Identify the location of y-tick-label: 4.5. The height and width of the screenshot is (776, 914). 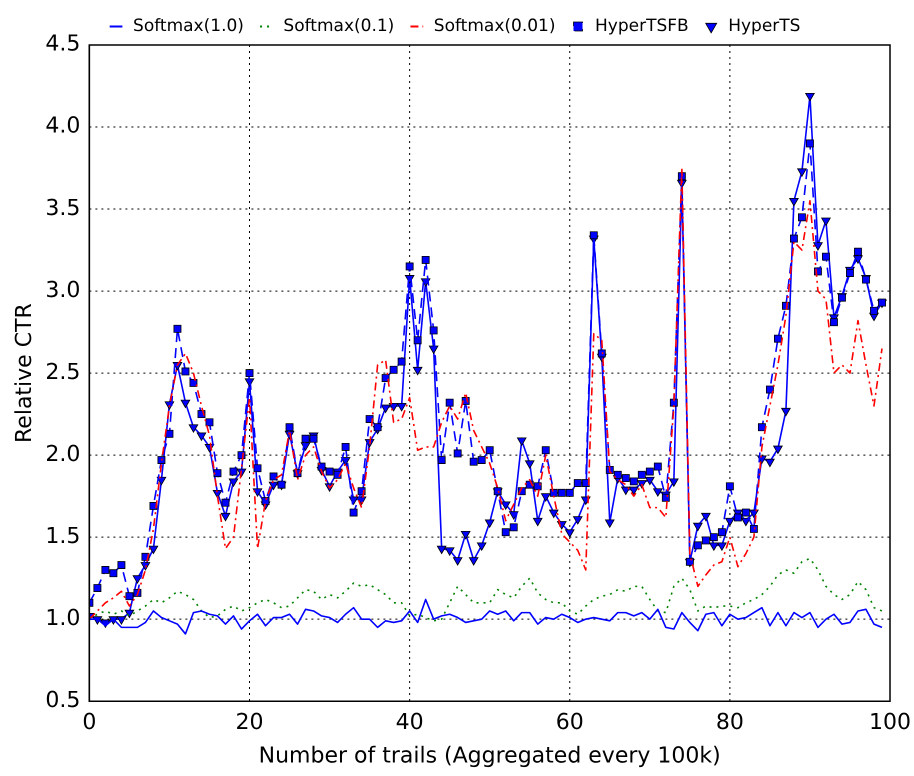
(62, 44).